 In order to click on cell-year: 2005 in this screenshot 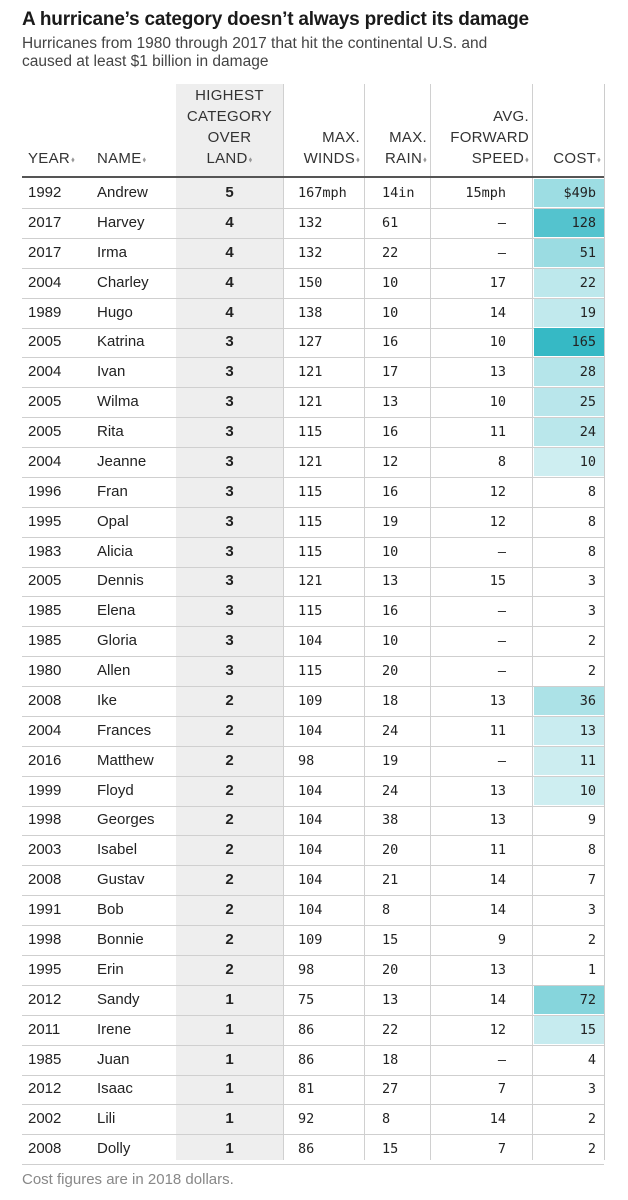, I will do `click(45, 581)`.